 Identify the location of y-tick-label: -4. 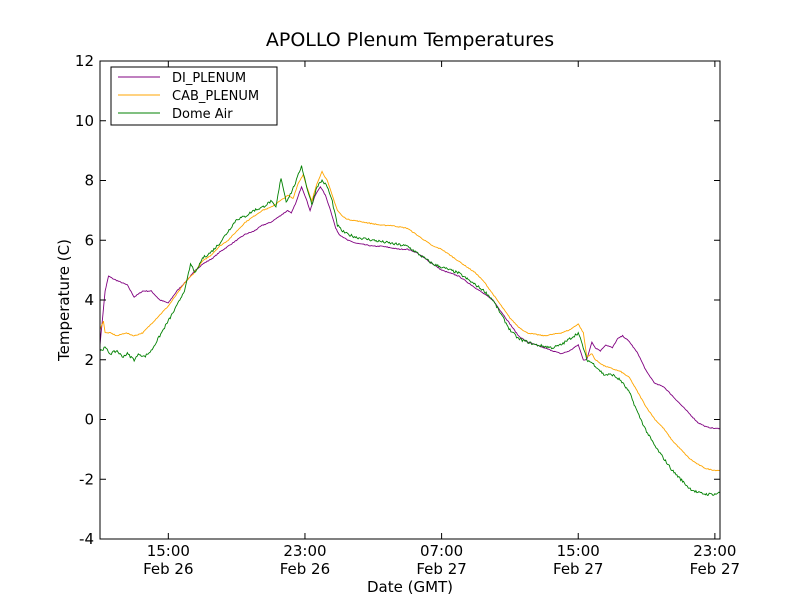
(86, 539).